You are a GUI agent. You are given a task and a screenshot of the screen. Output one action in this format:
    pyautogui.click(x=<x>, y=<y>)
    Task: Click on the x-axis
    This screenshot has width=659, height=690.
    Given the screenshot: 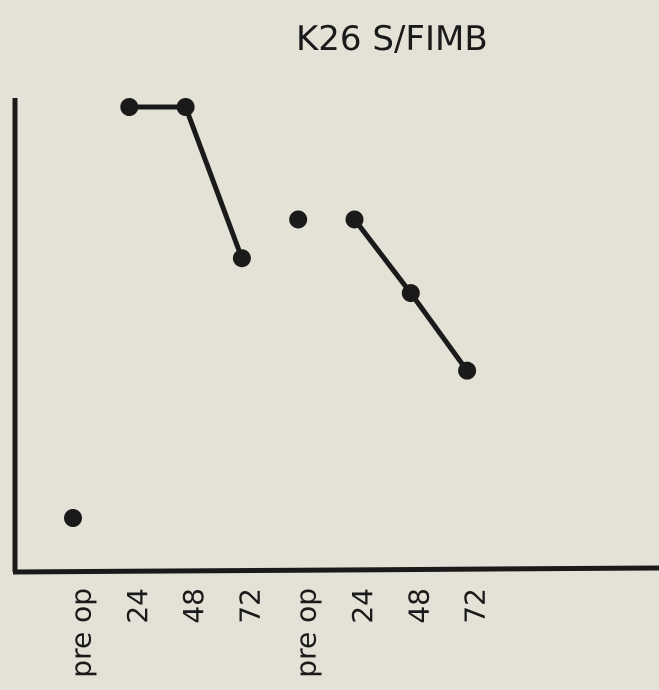 What is the action you would take?
    pyautogui.click(x=335, y=570)
    